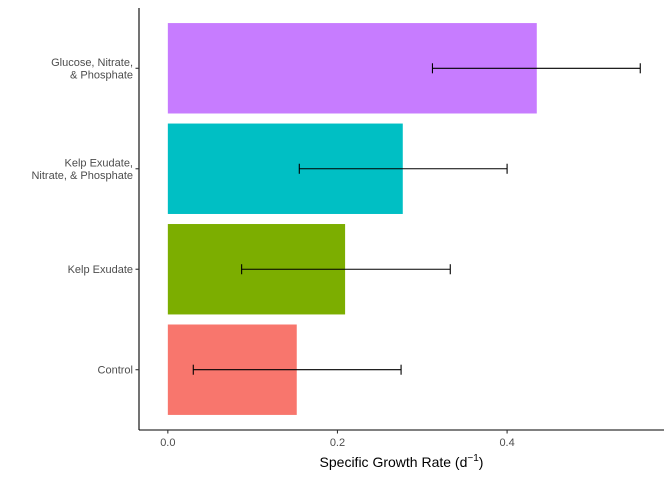  Describe the element at coordinates (115, 371) in the screenshot. I see `y-tick-label-0: Control` at that location.